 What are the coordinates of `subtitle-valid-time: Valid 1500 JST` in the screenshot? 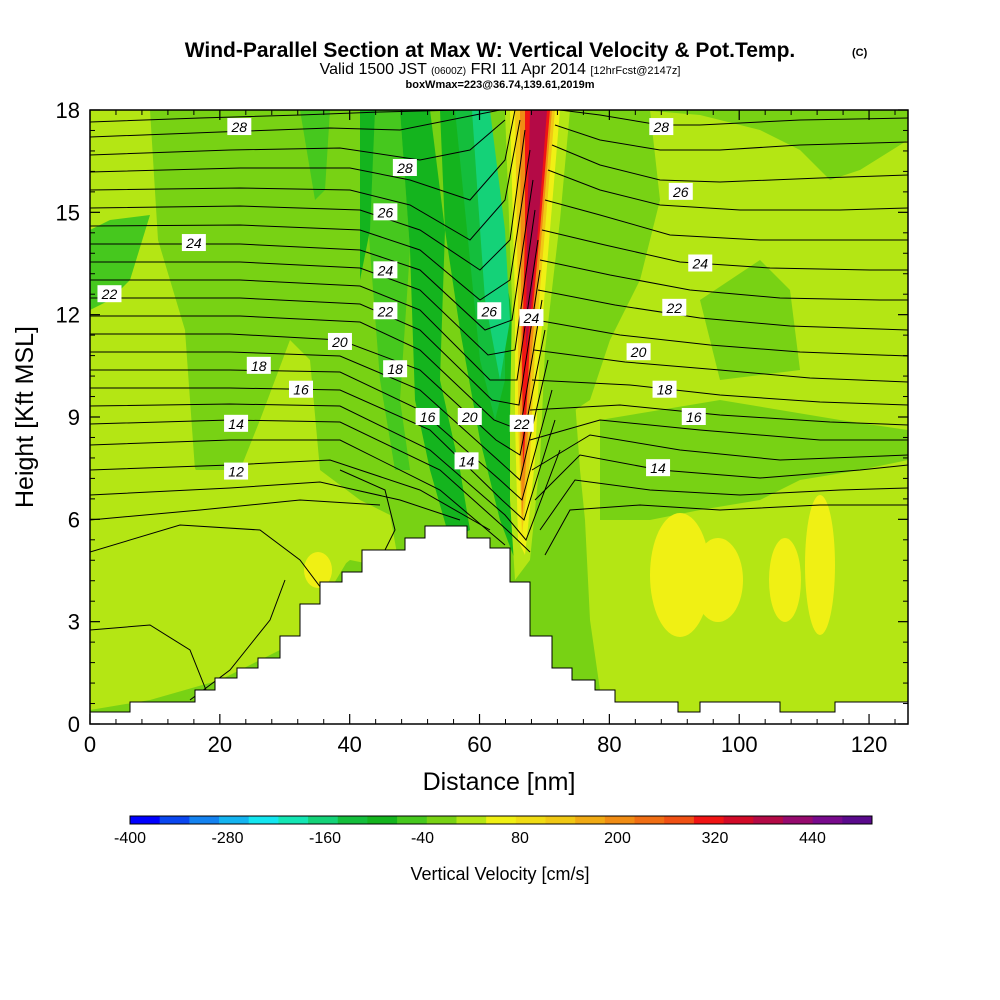 It's located at (374, 69).